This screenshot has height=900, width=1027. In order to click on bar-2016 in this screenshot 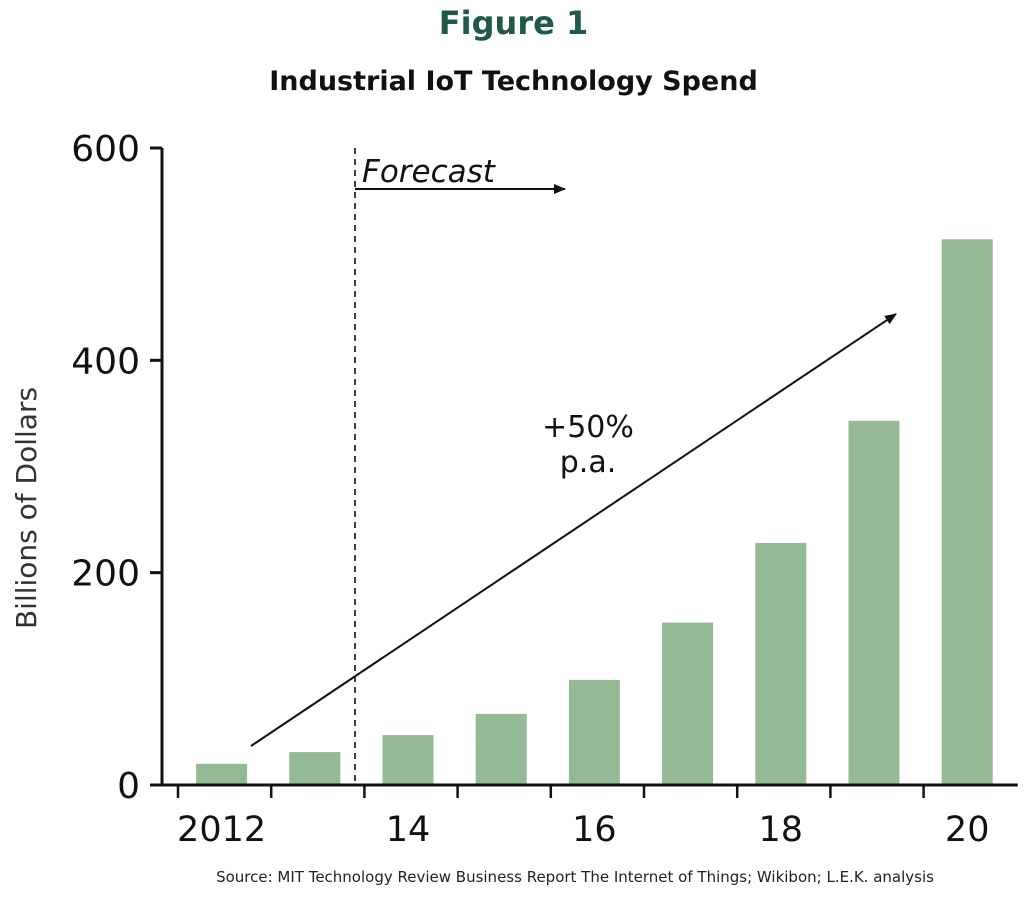, I will do `click(594, 732)`.